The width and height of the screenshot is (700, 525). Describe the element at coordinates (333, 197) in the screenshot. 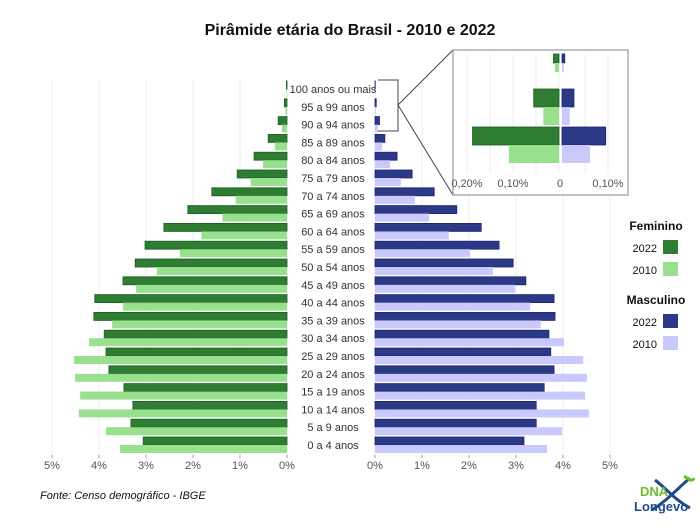

I see `age-label: 70 a 74 anos` at that location.